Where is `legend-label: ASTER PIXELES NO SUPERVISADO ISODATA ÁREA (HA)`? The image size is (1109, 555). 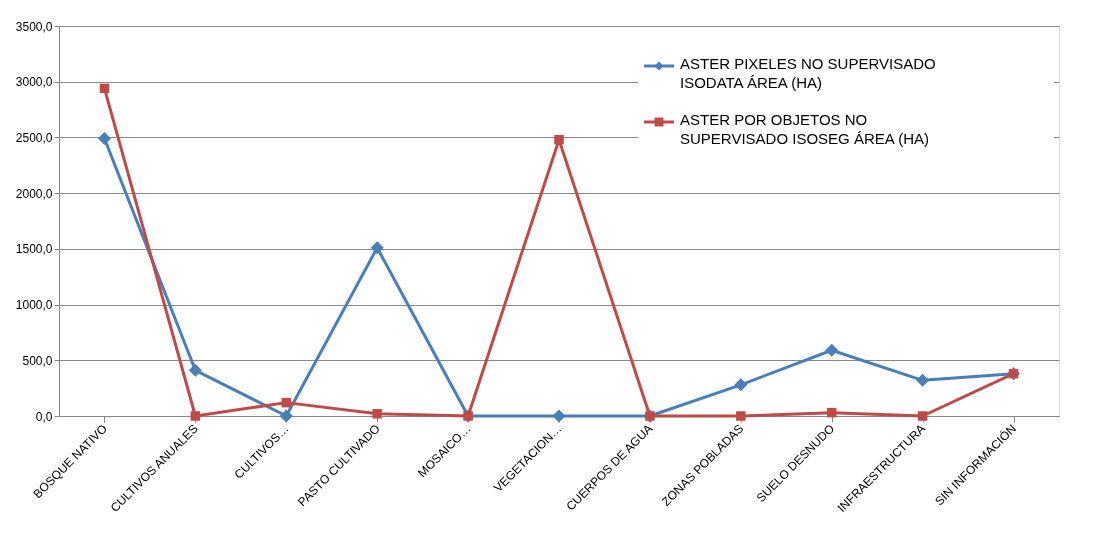 legend-label: ASTER PIXELES NO SUPERVISADO ISODATA ÁREA (HA) is located at coordinates (808, 73).